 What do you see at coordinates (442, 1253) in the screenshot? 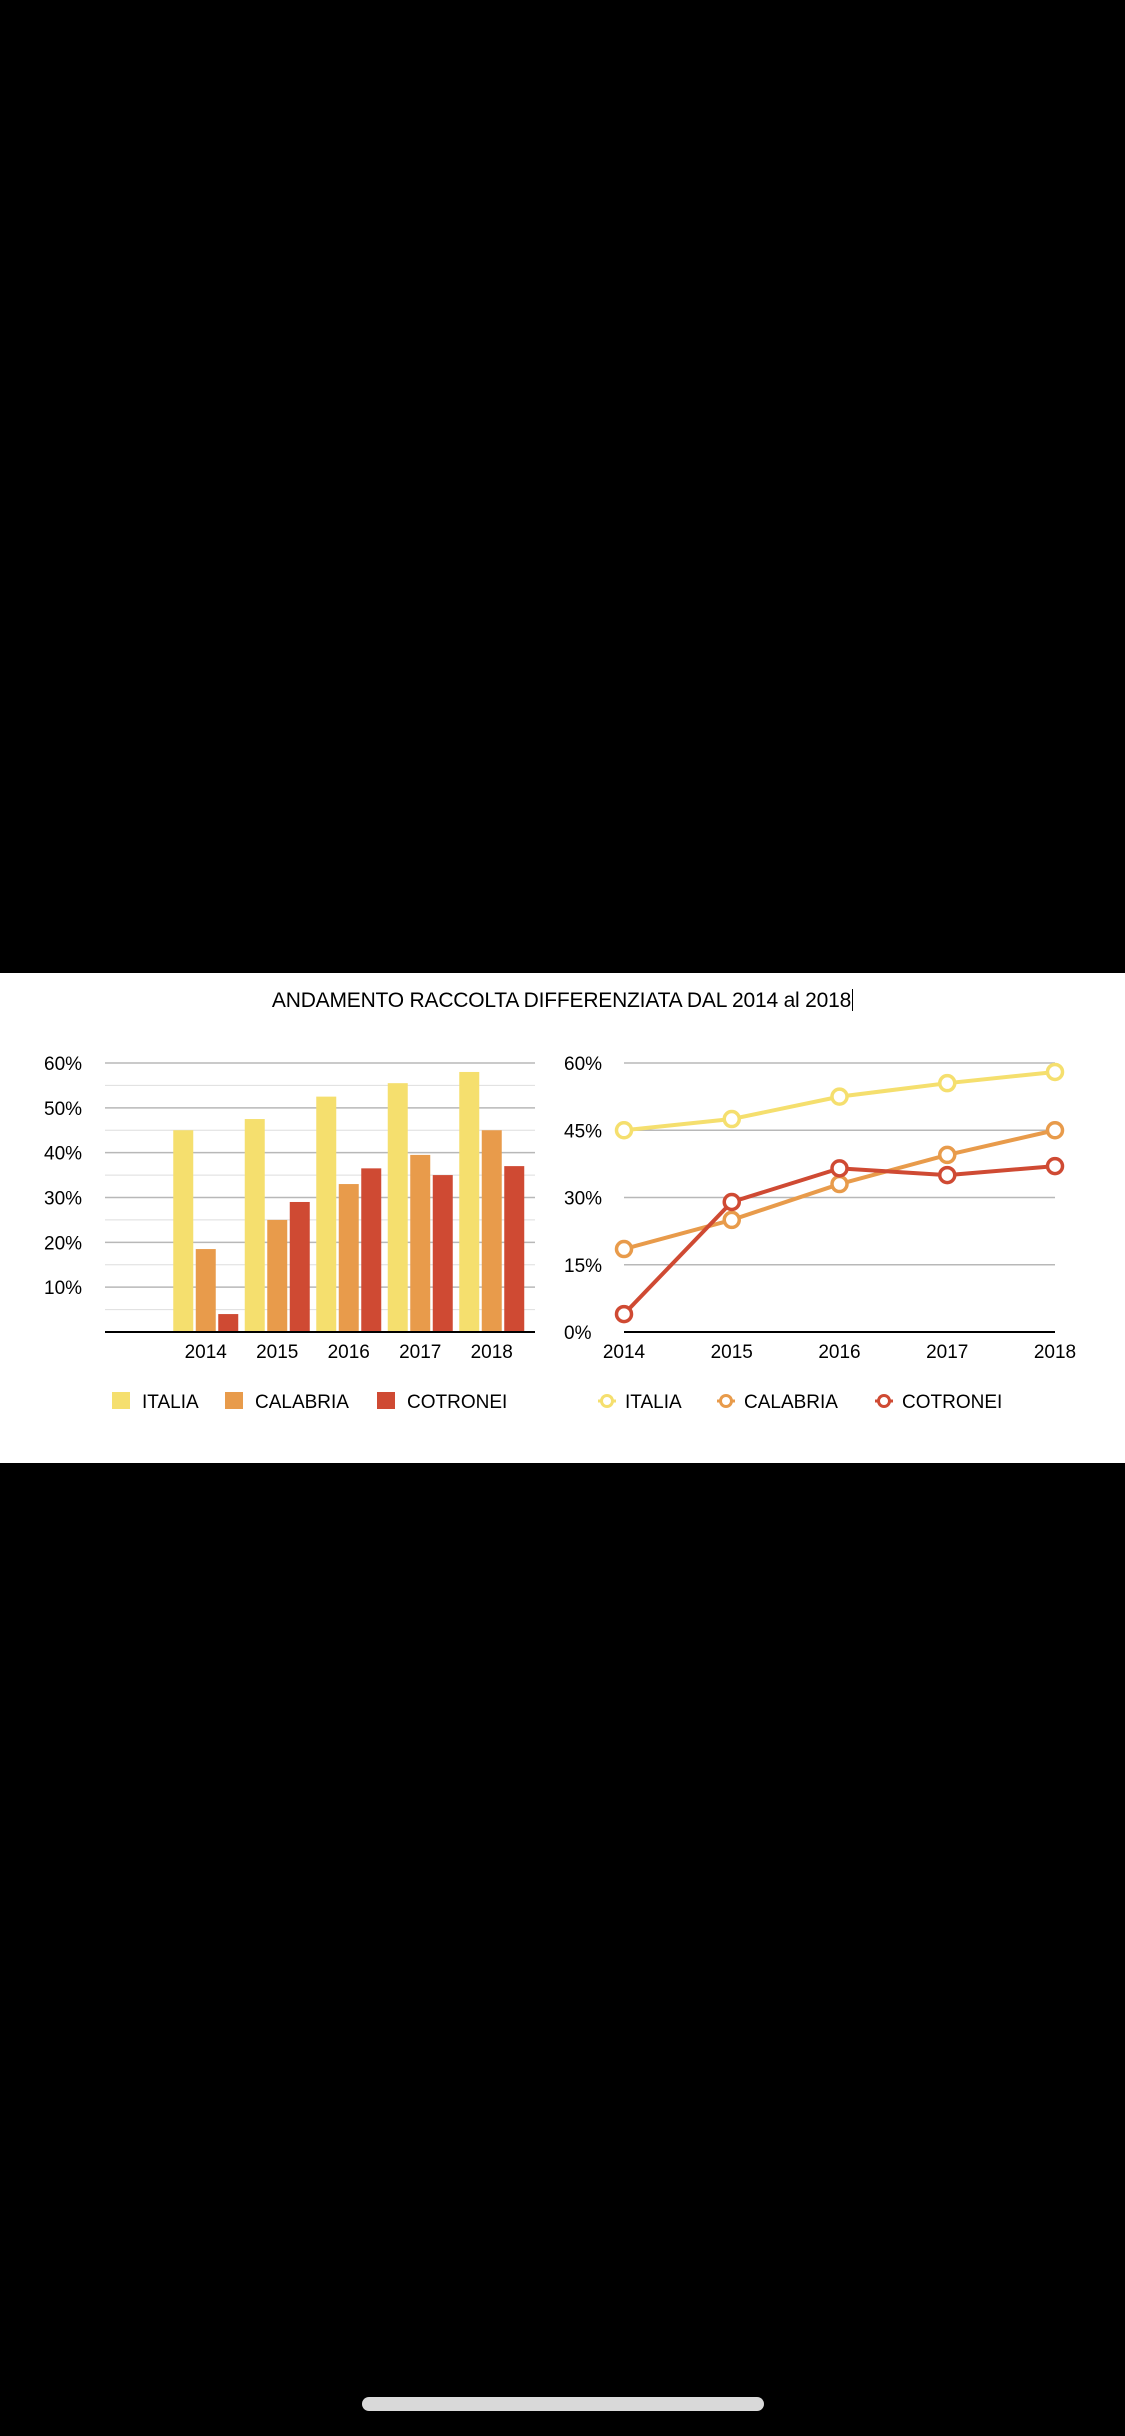
I see `bar-cotronei-2017` at bounding box center [442, 1253].